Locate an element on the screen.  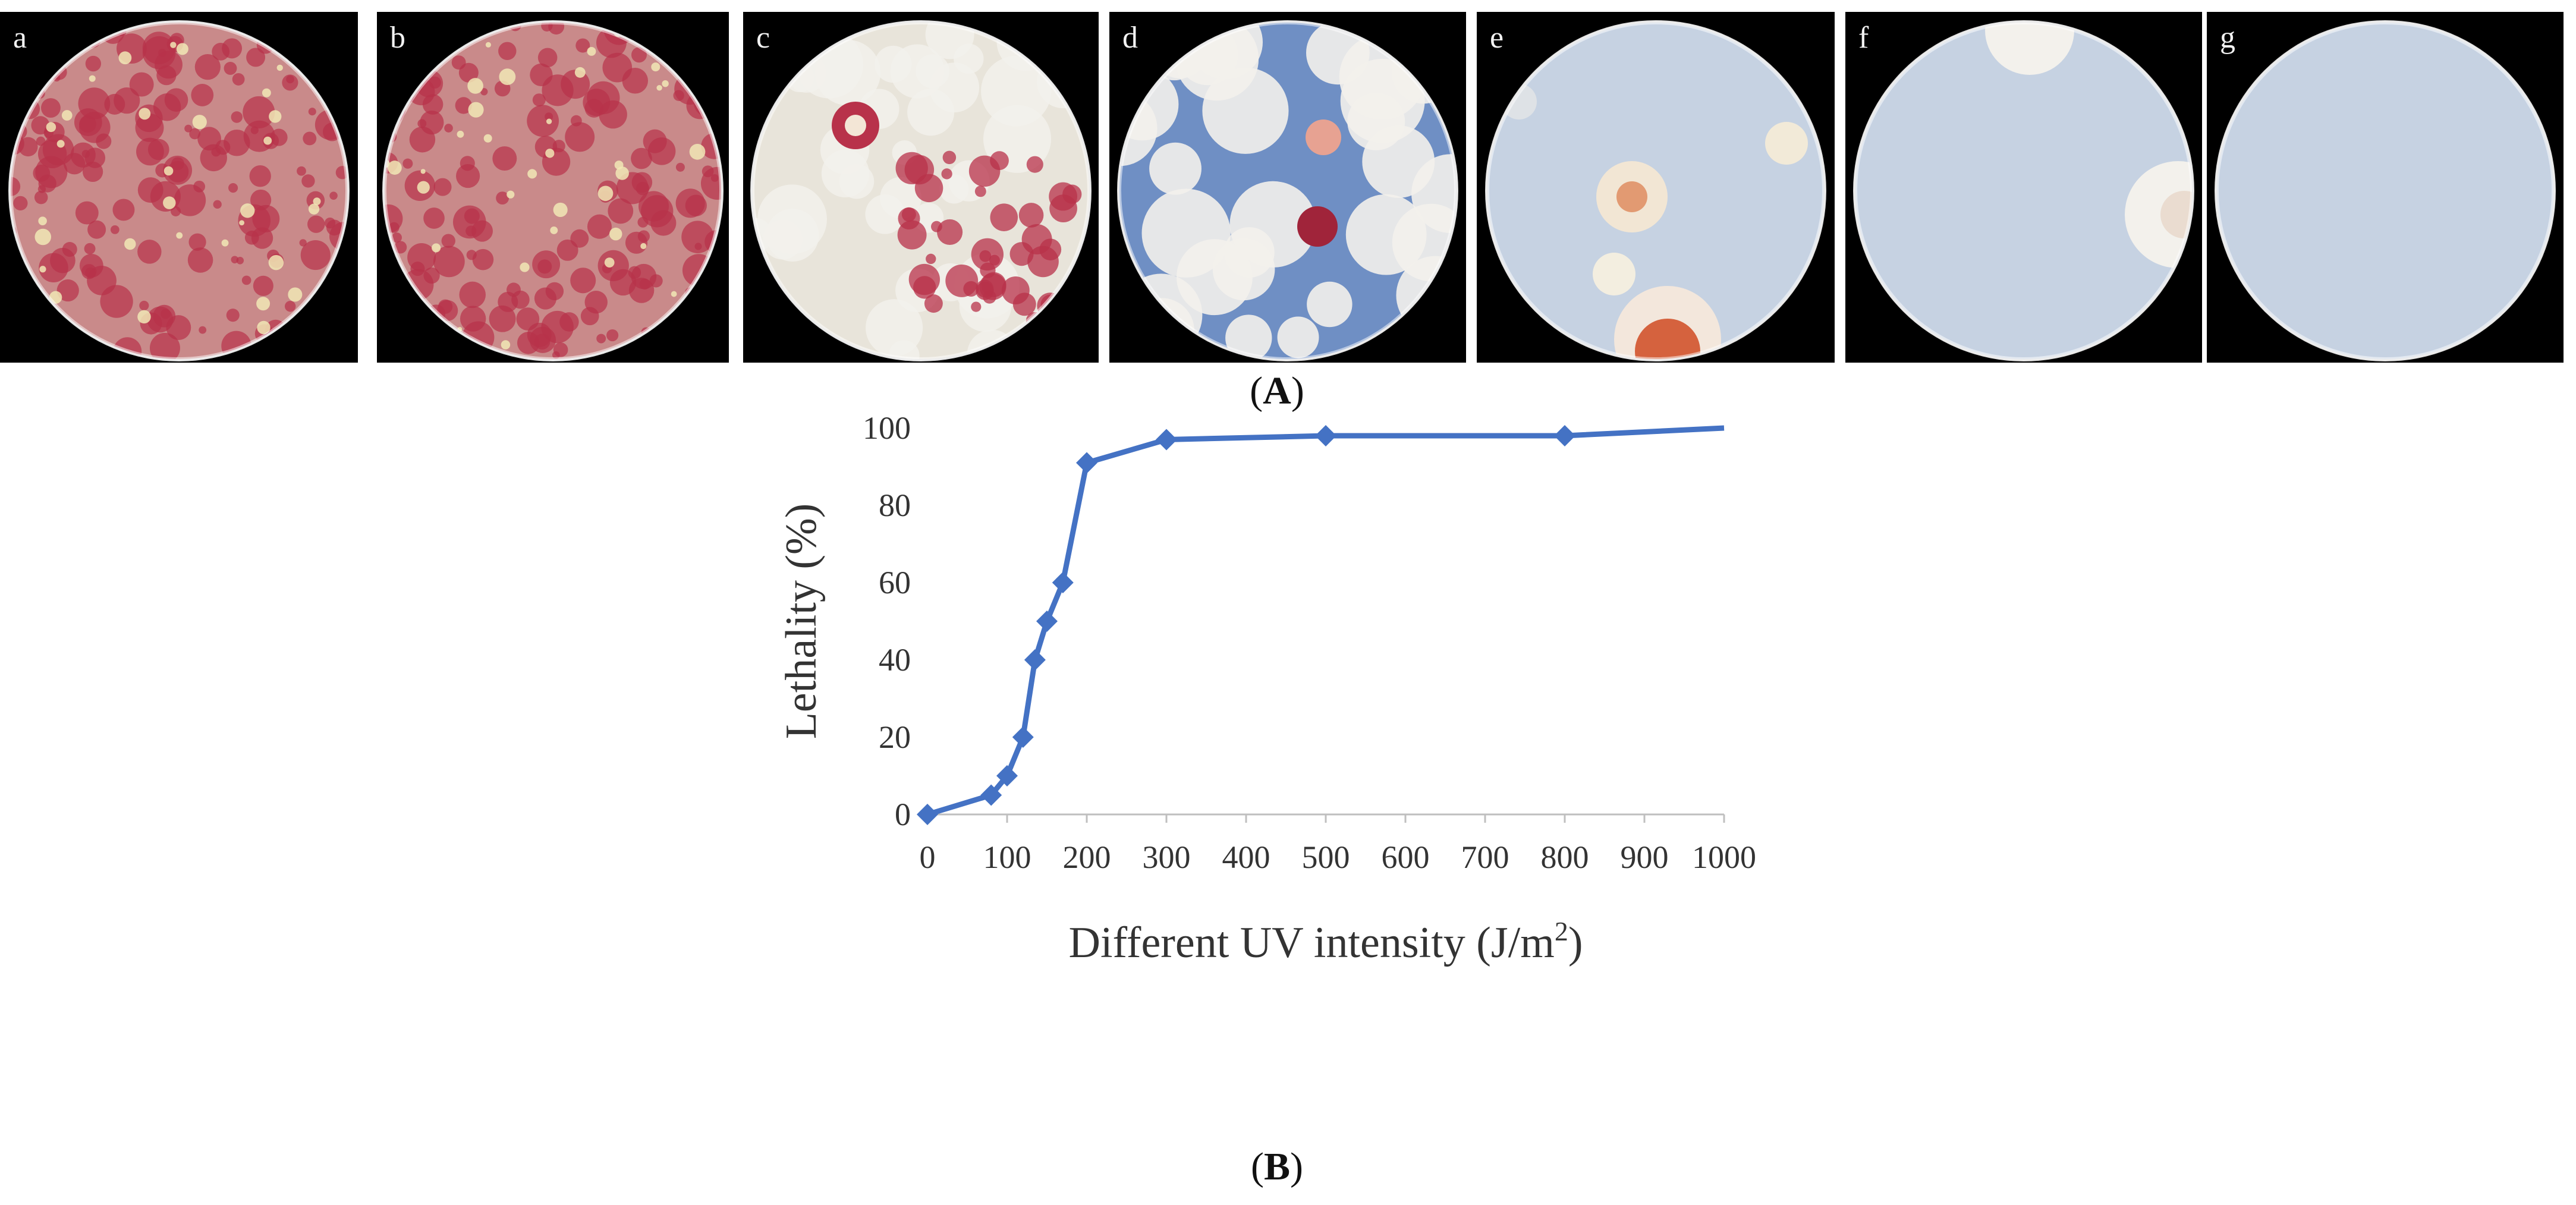
x-tick-label: 400 is located at coordinates (1246, 857).